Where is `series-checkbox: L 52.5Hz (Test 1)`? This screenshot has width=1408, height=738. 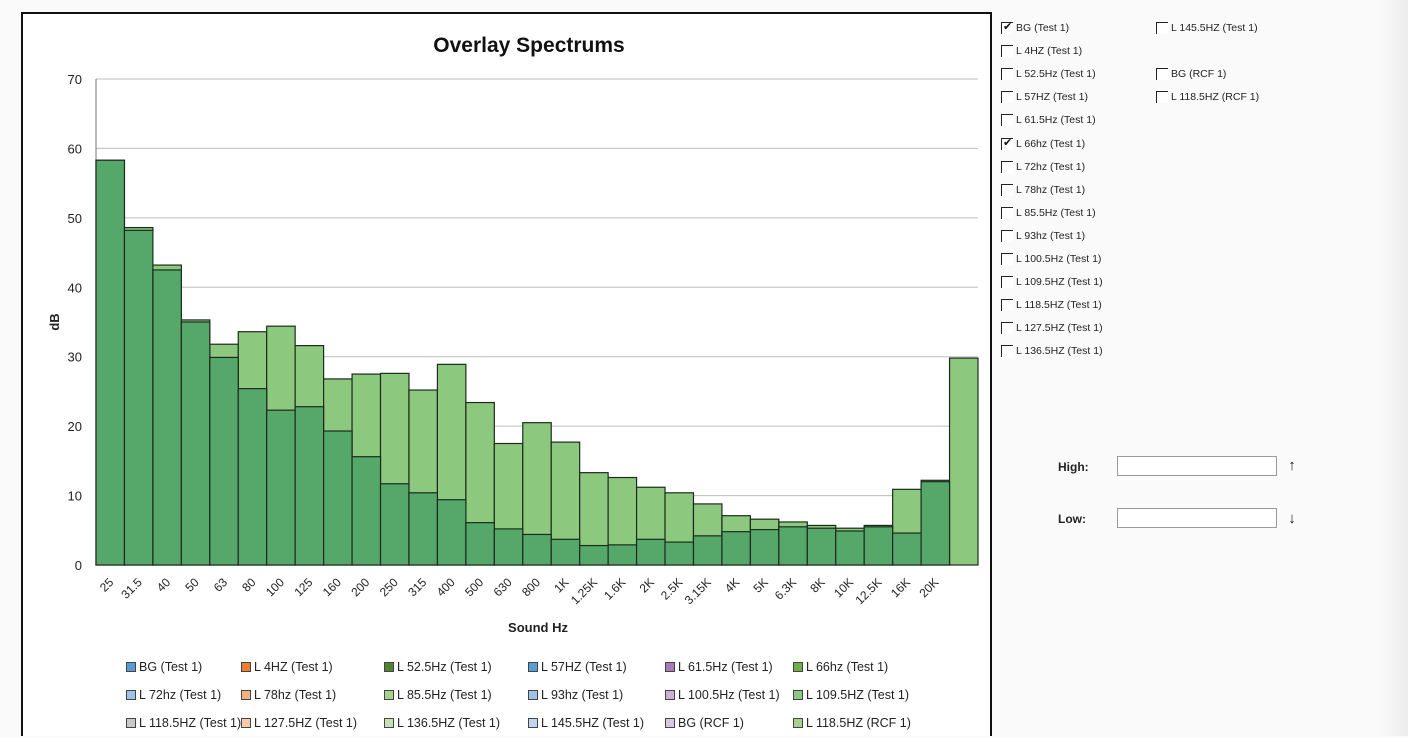
series-checkbox: L 52.5Hz (Test 1) is located at coordinates (1048, 74).